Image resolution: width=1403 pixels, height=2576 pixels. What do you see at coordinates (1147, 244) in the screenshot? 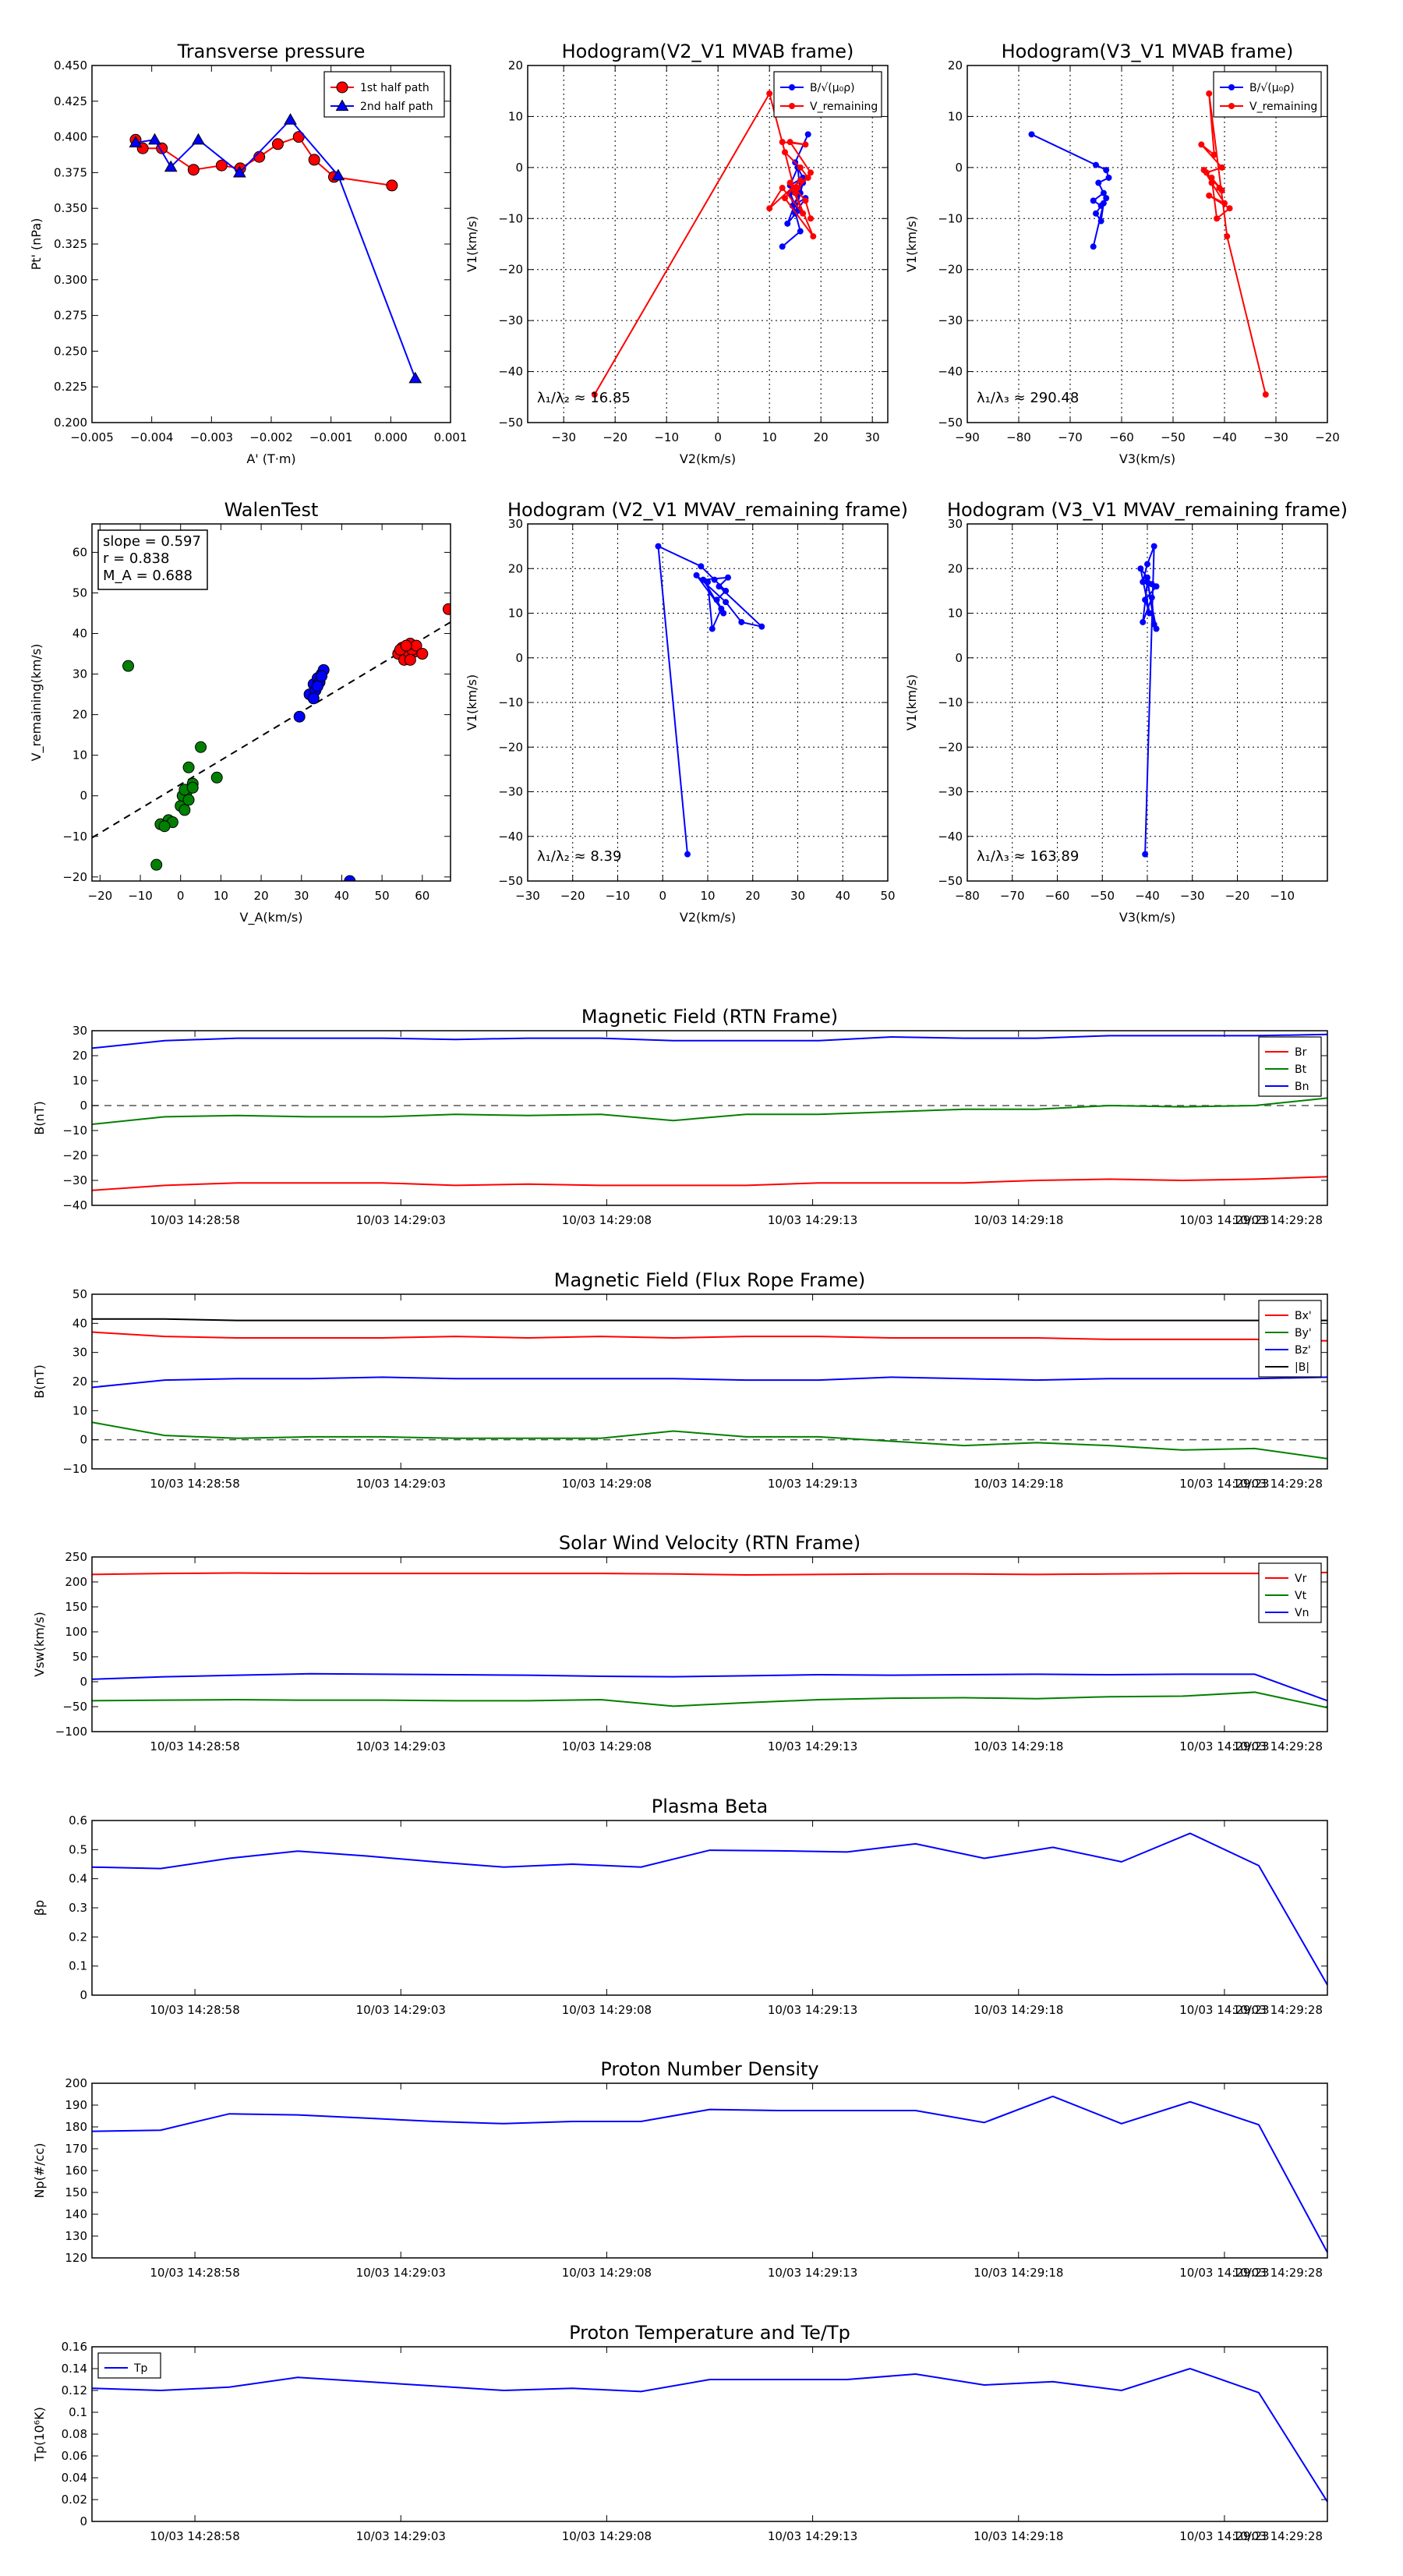
I see `hodogram_v3v1_mvab-frame` at bounding box center [1147, 244].